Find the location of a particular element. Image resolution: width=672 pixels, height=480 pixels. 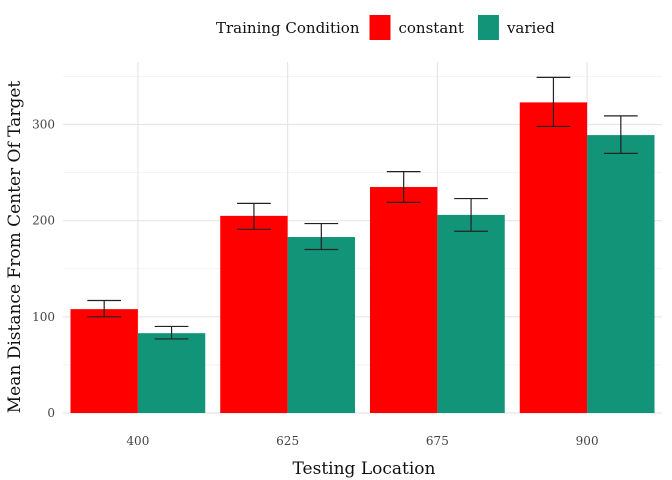

legend-label-varied: varied is located at coordinates (530, 28).